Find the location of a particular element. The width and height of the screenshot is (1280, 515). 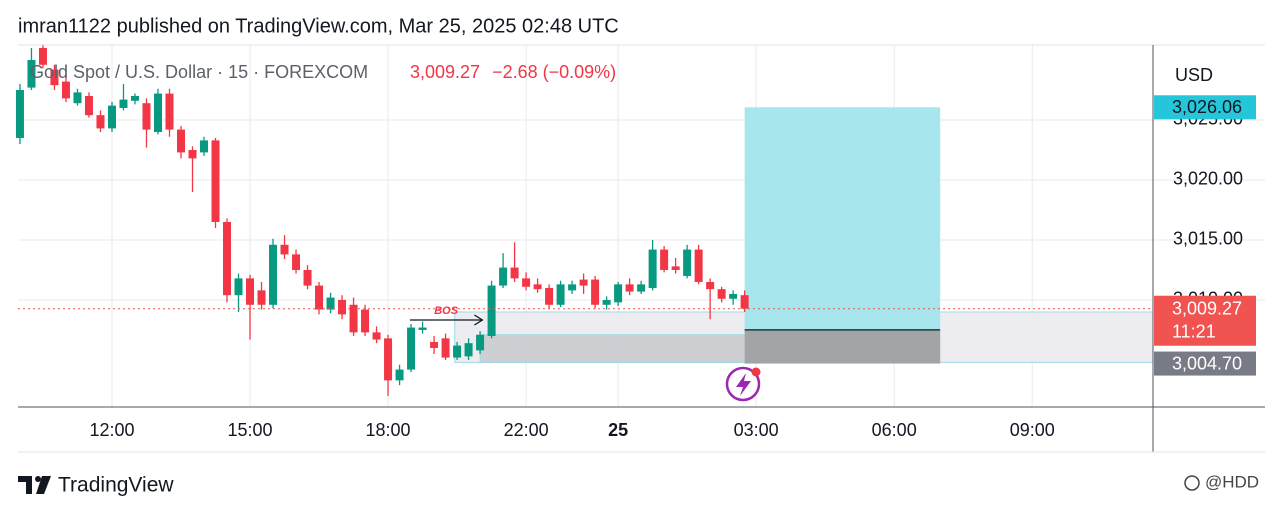

x-tick-label: 06:00 is located at coordinates (894, 430).